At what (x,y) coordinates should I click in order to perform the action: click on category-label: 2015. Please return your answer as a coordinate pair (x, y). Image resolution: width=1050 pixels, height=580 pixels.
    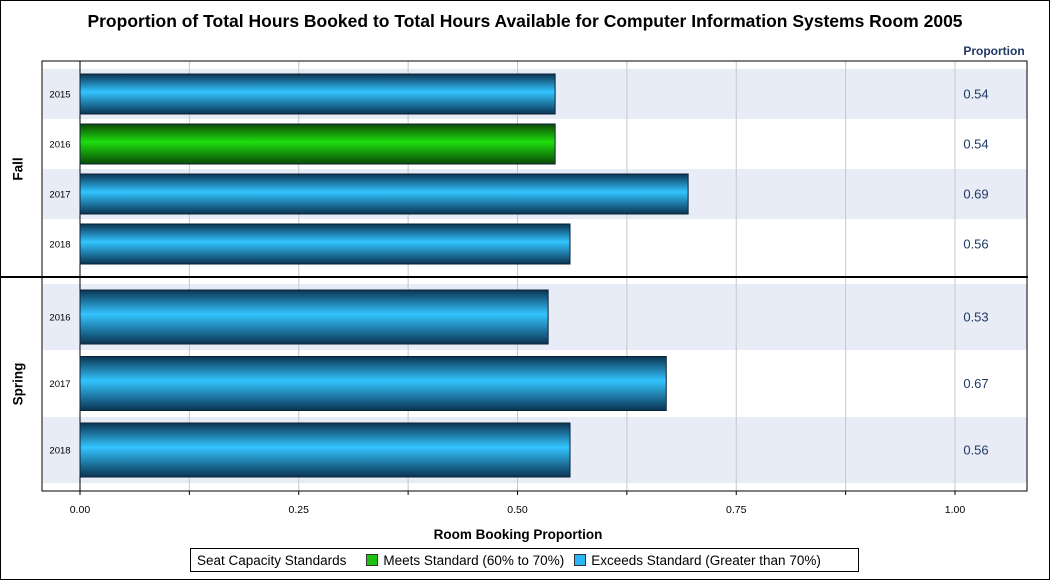
    Looking at the image, I should click on (59, 95).